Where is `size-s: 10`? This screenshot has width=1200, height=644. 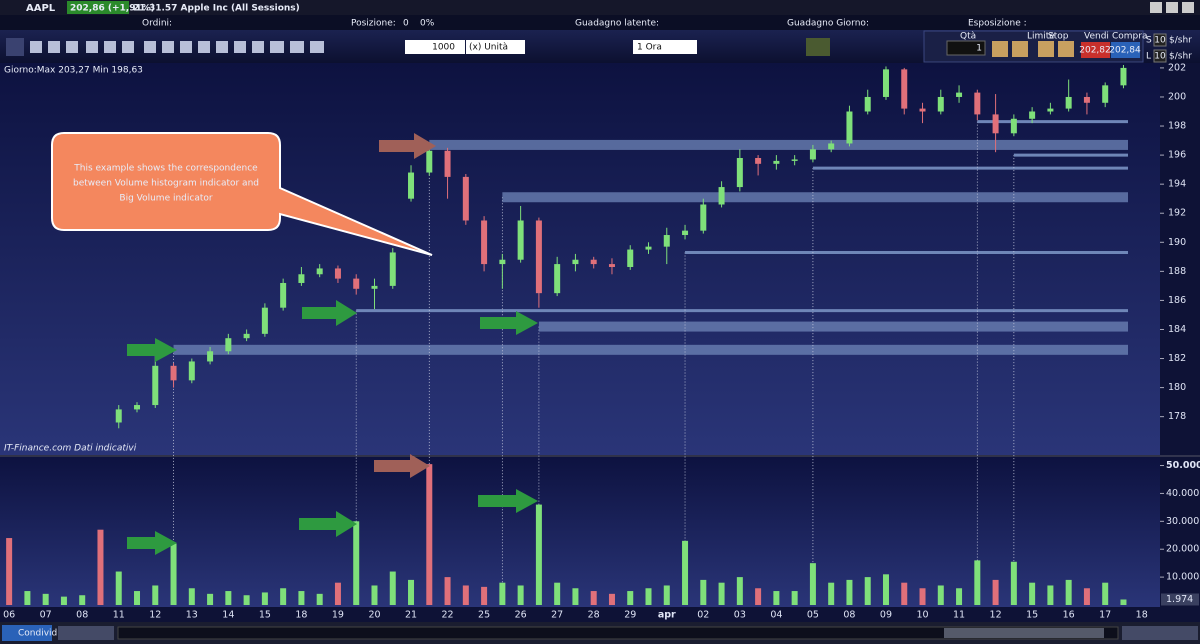 size-s: 10 is located at coordinates (1160, 41).